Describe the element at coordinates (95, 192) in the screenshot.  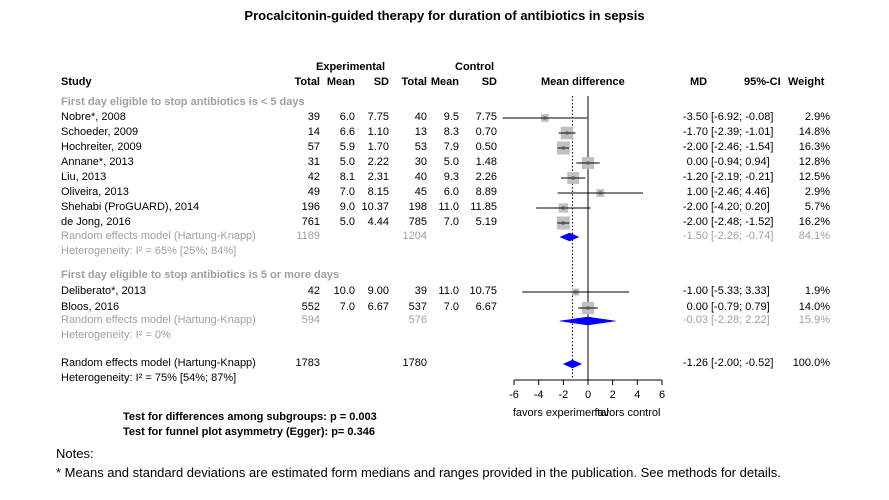
I see `study-name: Oliveira, 2013` at that location.